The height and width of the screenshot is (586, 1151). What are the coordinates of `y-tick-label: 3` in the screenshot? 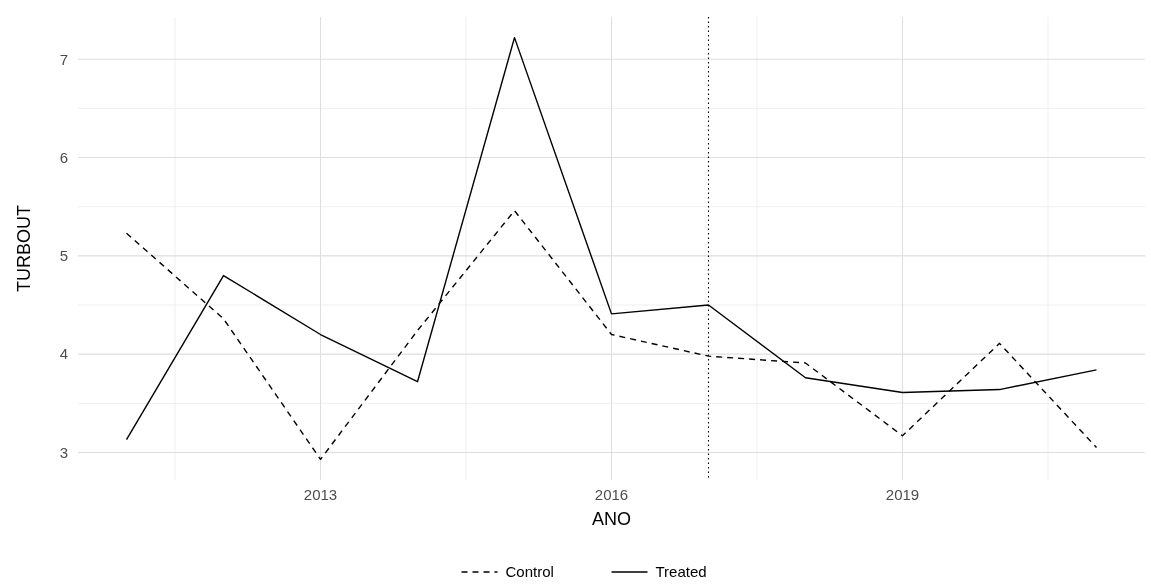 It's located at (63, 452).